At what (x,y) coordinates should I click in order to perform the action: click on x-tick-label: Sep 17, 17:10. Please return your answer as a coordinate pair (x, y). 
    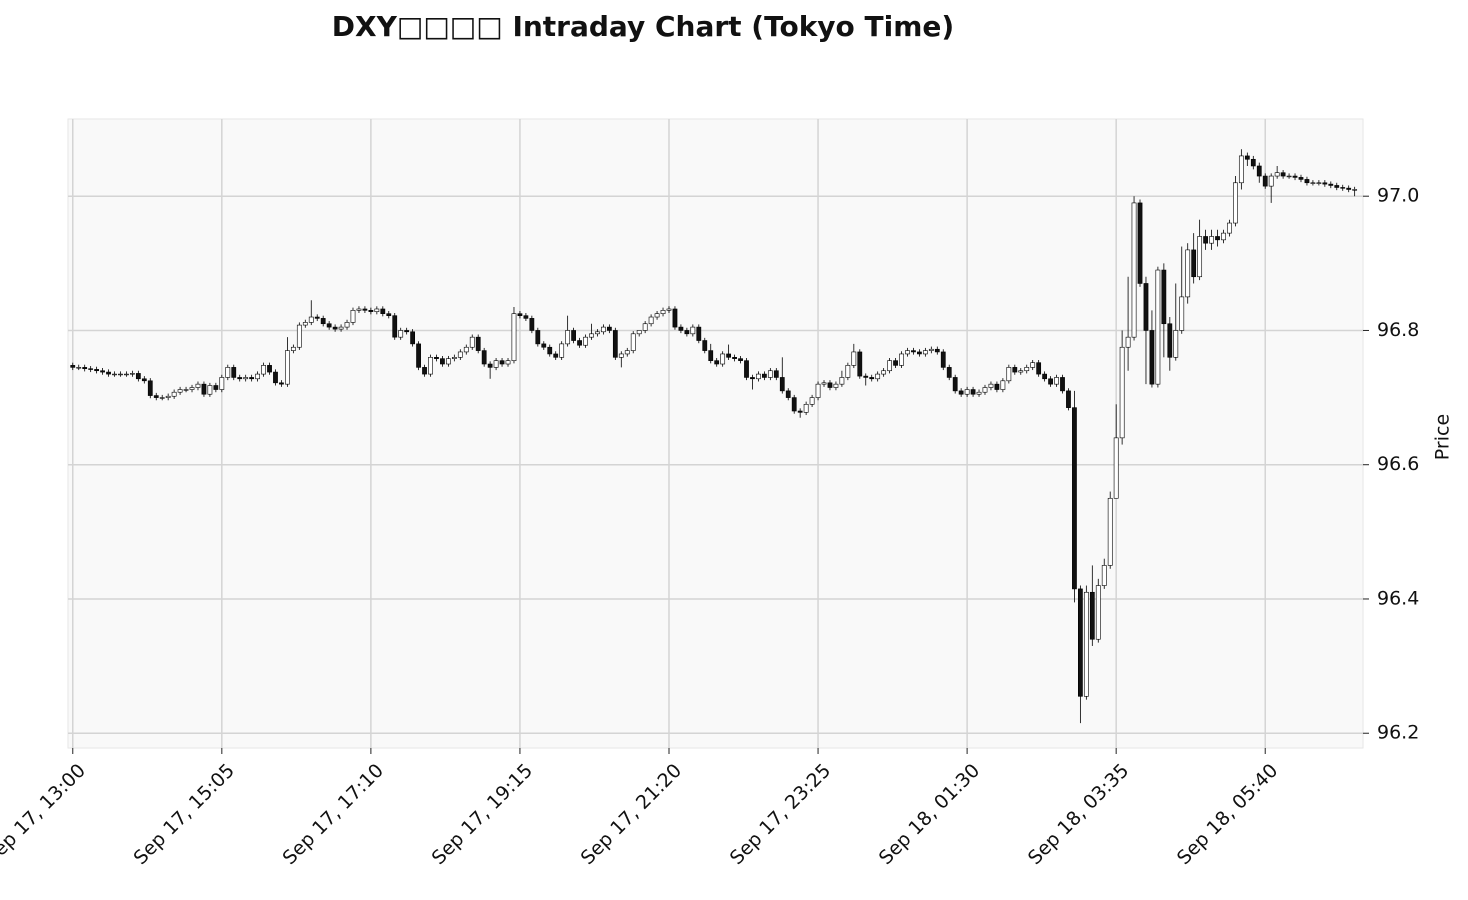
    Looking at the image, I should click on (334, 815).